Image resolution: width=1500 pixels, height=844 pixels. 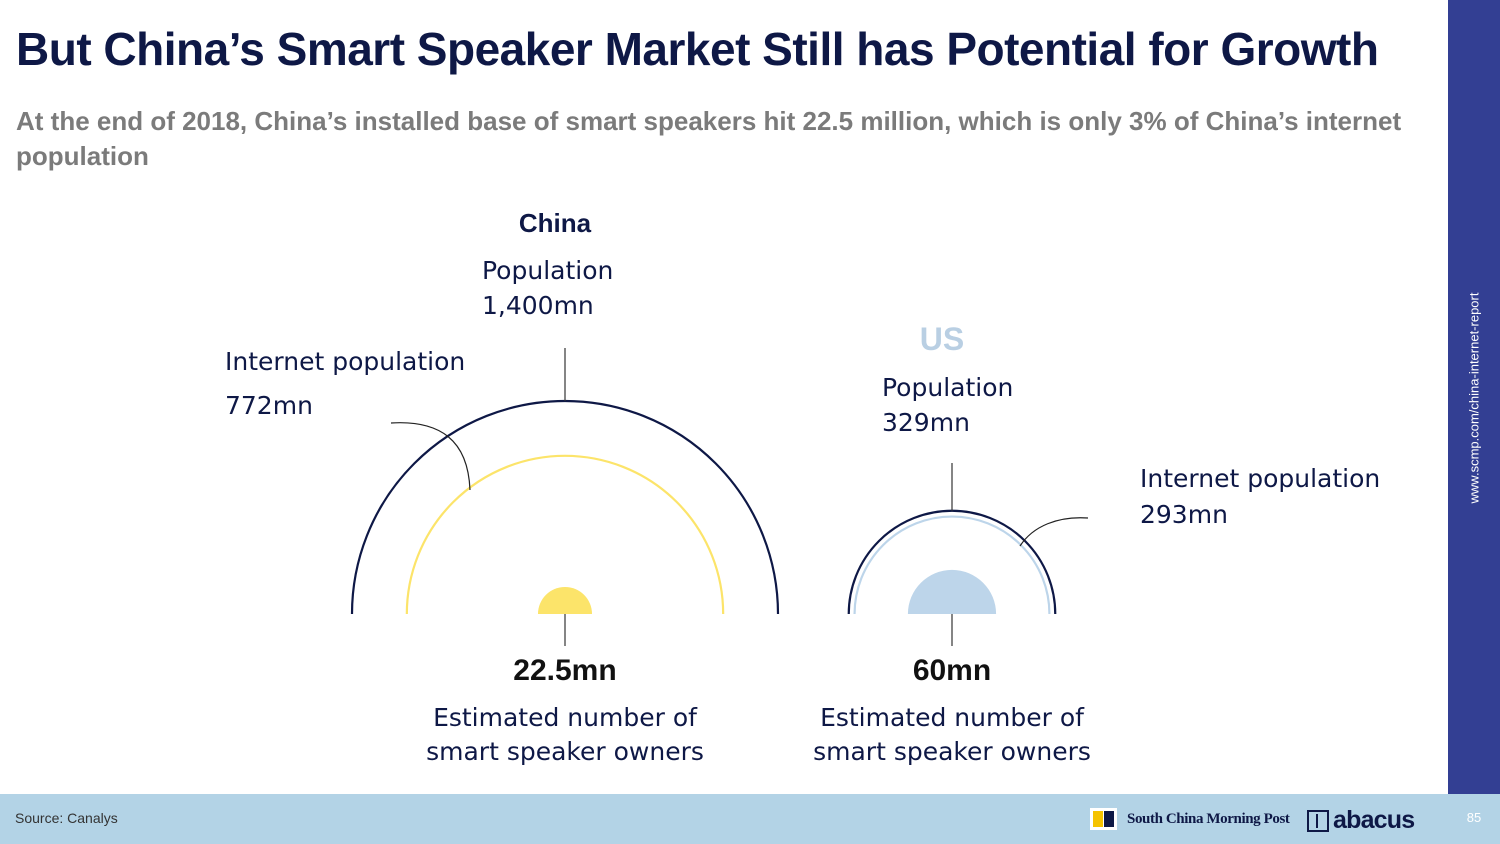 I want to click on us-internet-population-value: 293mn, so click(x=1184, y=514).